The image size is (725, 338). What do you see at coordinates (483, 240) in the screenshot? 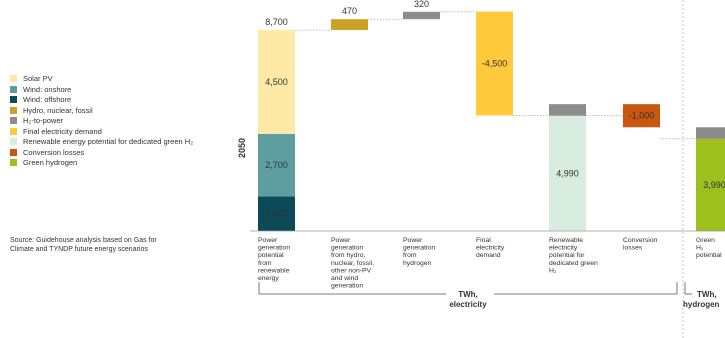
I see `category-label: Final` at bounding box center [483, 240].